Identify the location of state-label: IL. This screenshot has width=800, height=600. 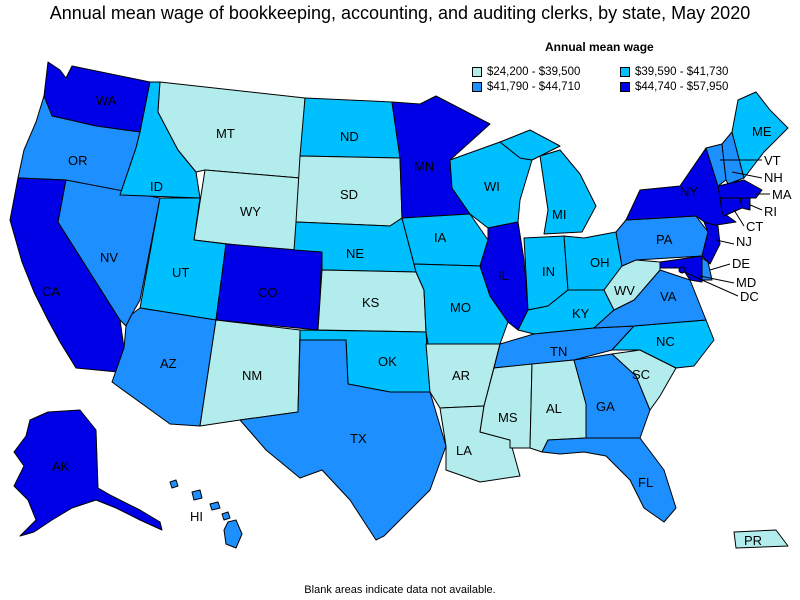
(503, 275).